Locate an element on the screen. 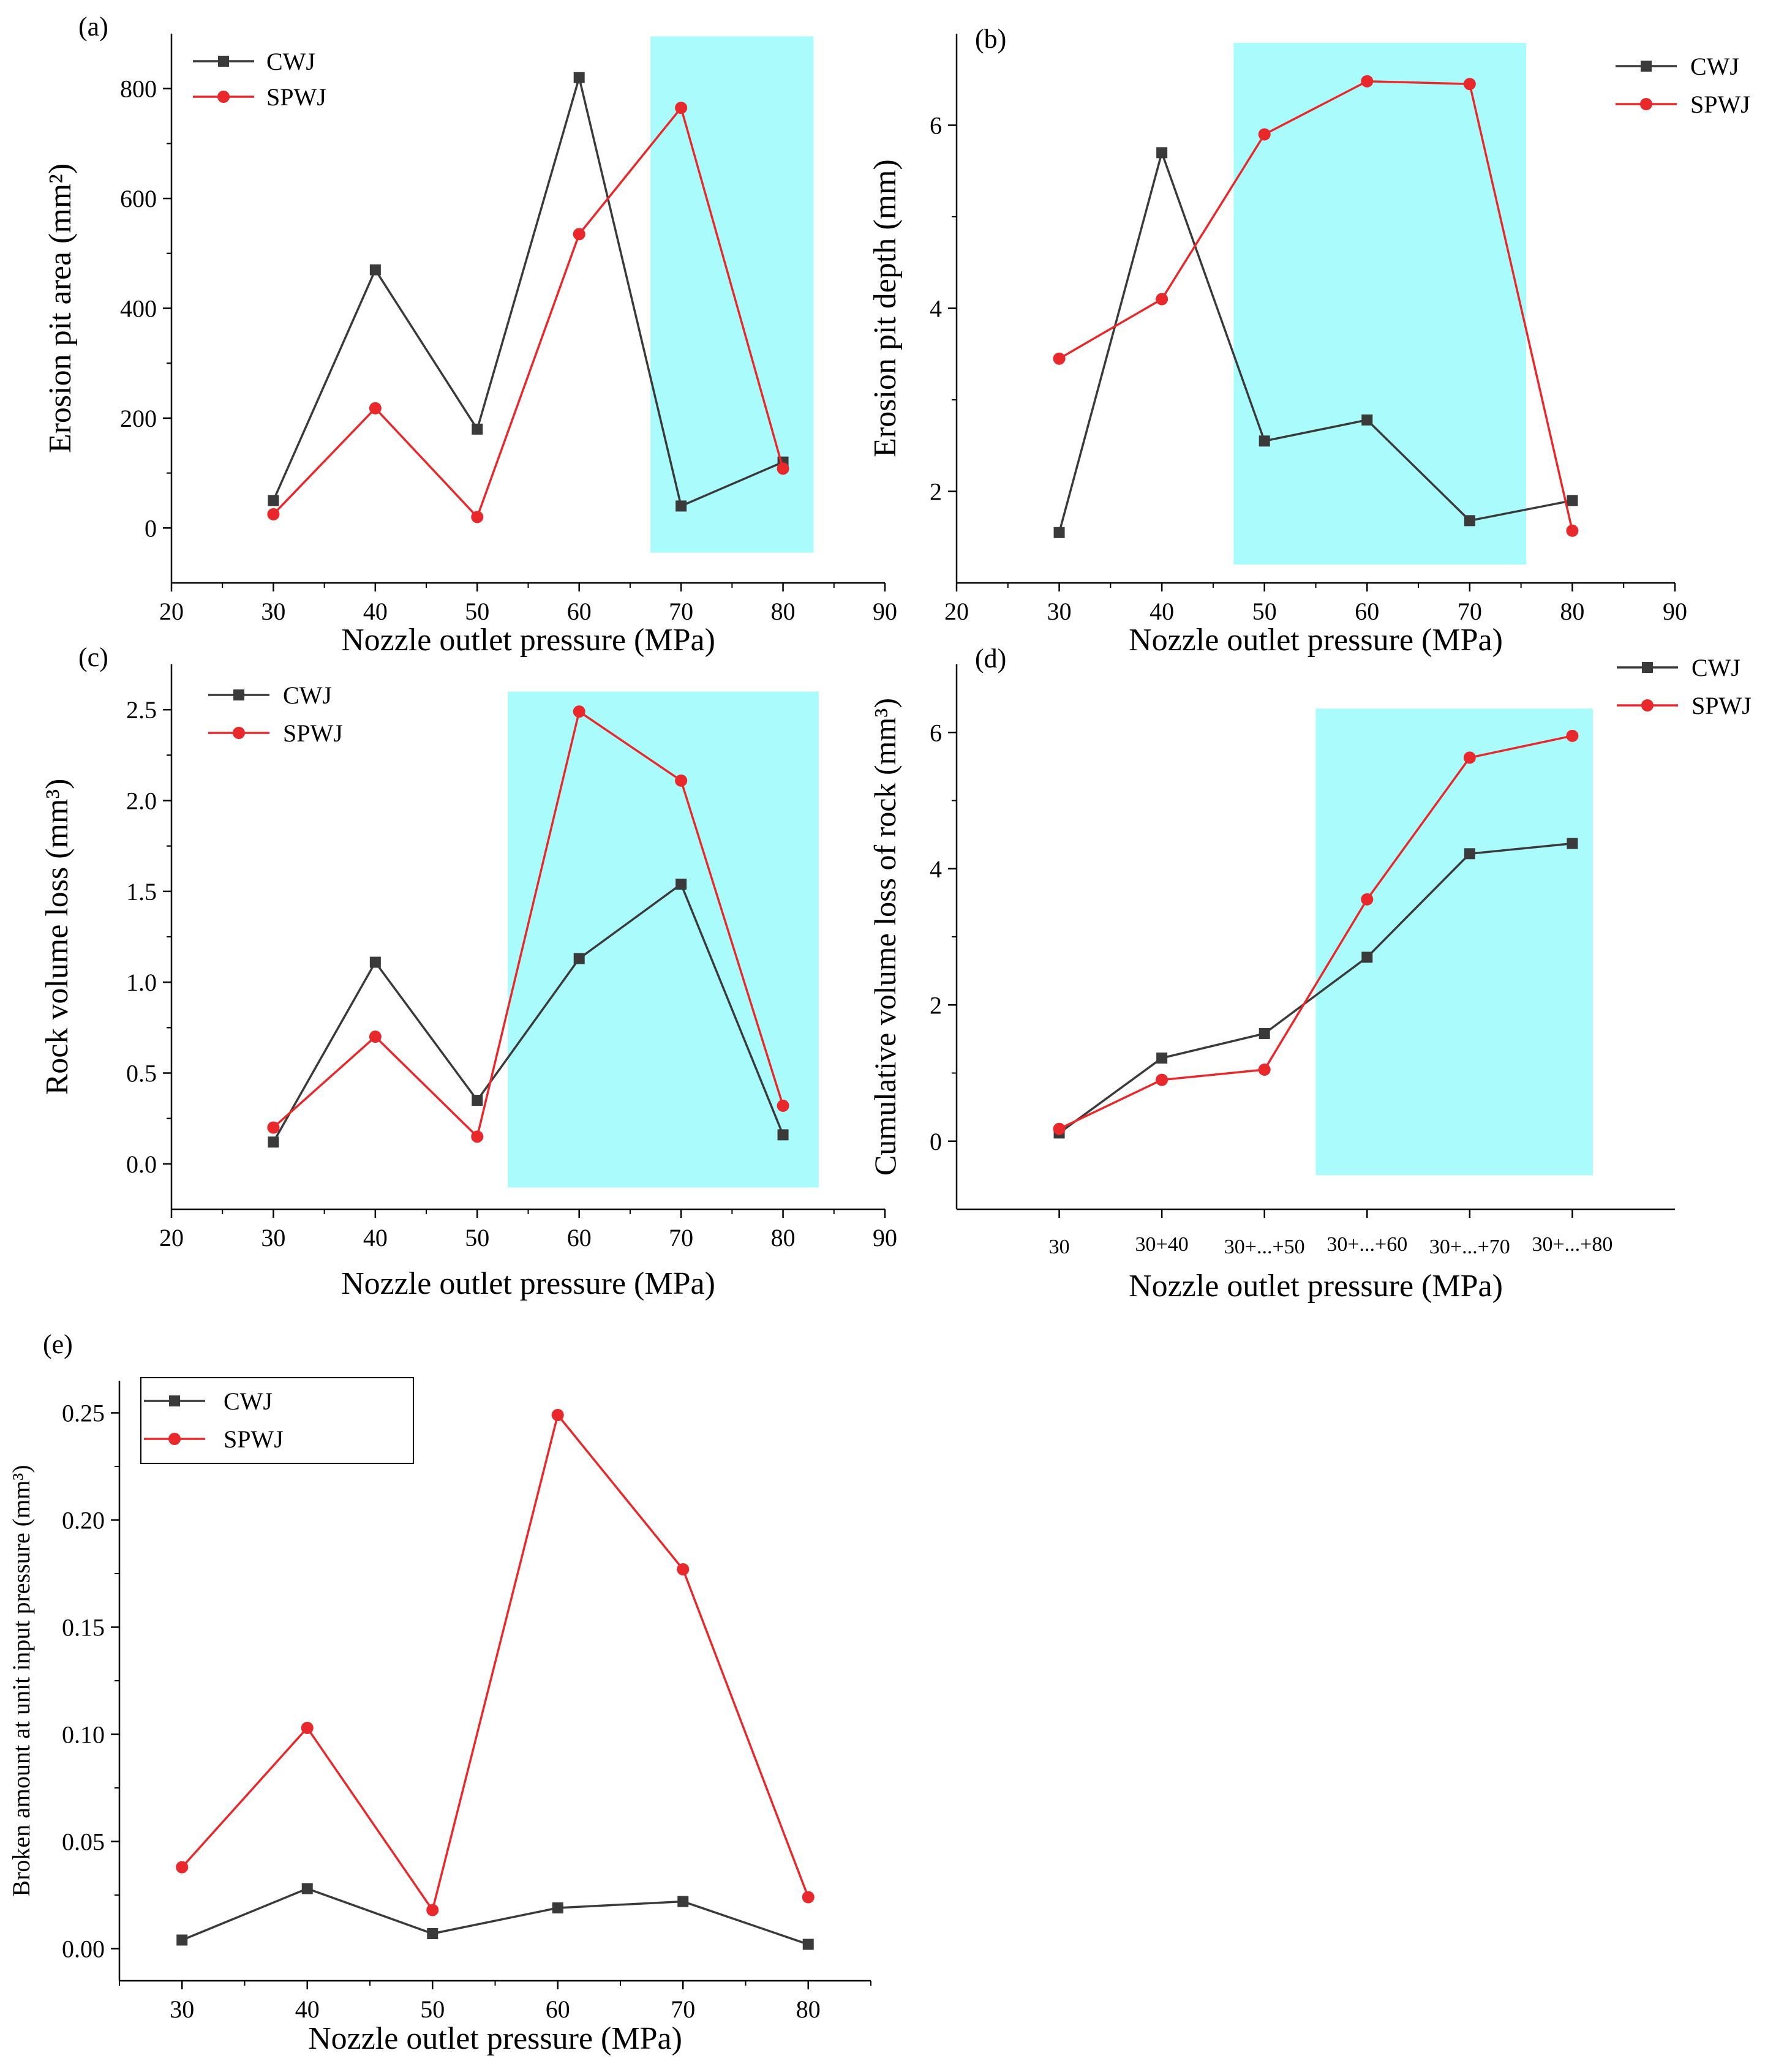 The height and width of the screenshot is (2072, 1776). y-tick-label: 0.20 is located at coordinates (83, 1520).